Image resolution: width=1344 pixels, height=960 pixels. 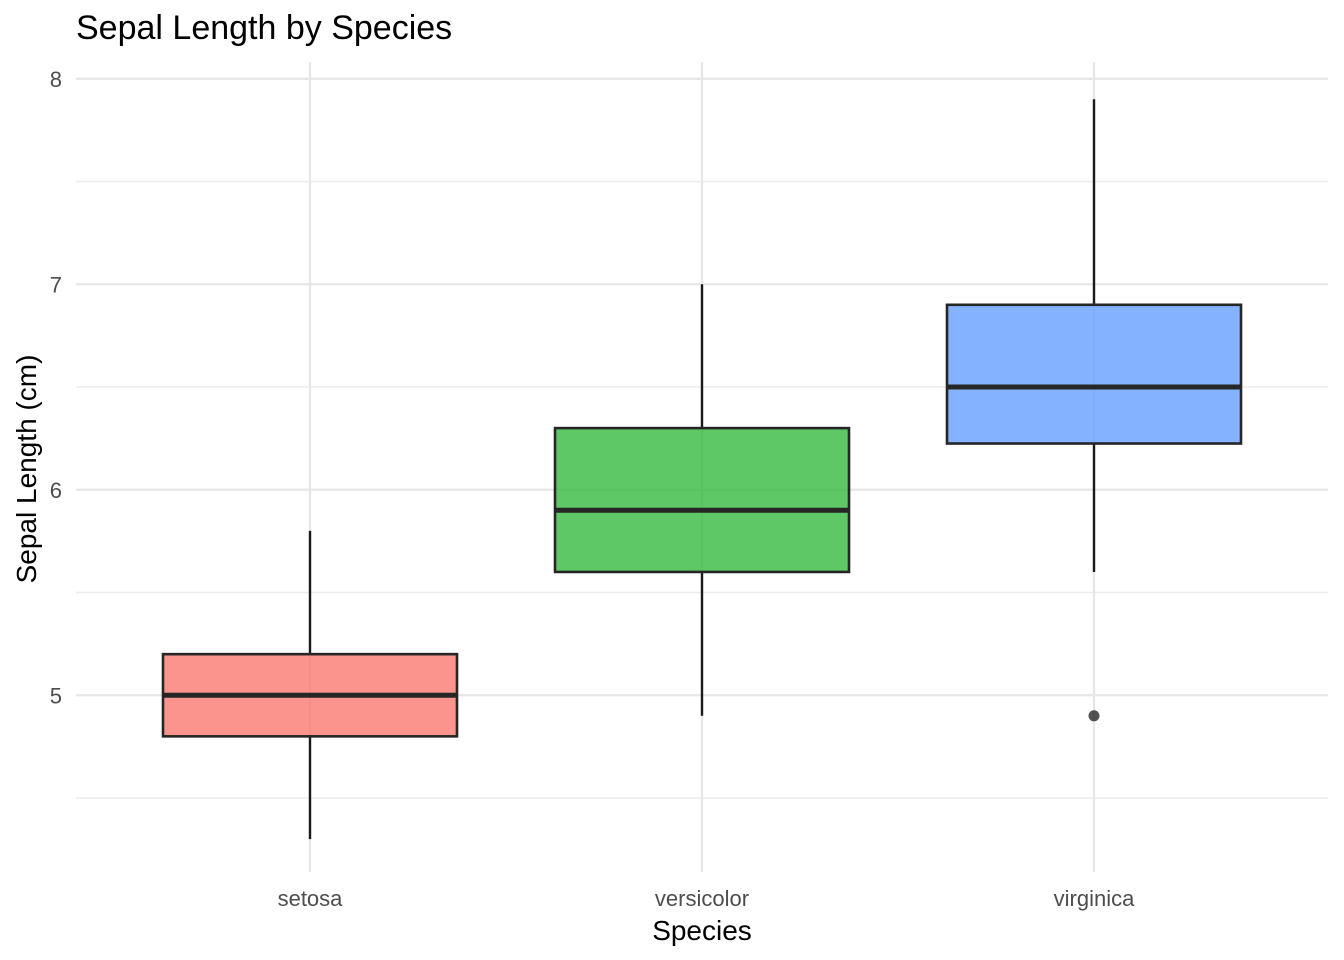 I want to click on y-tick-label: 7, so click(x=56, y=284).